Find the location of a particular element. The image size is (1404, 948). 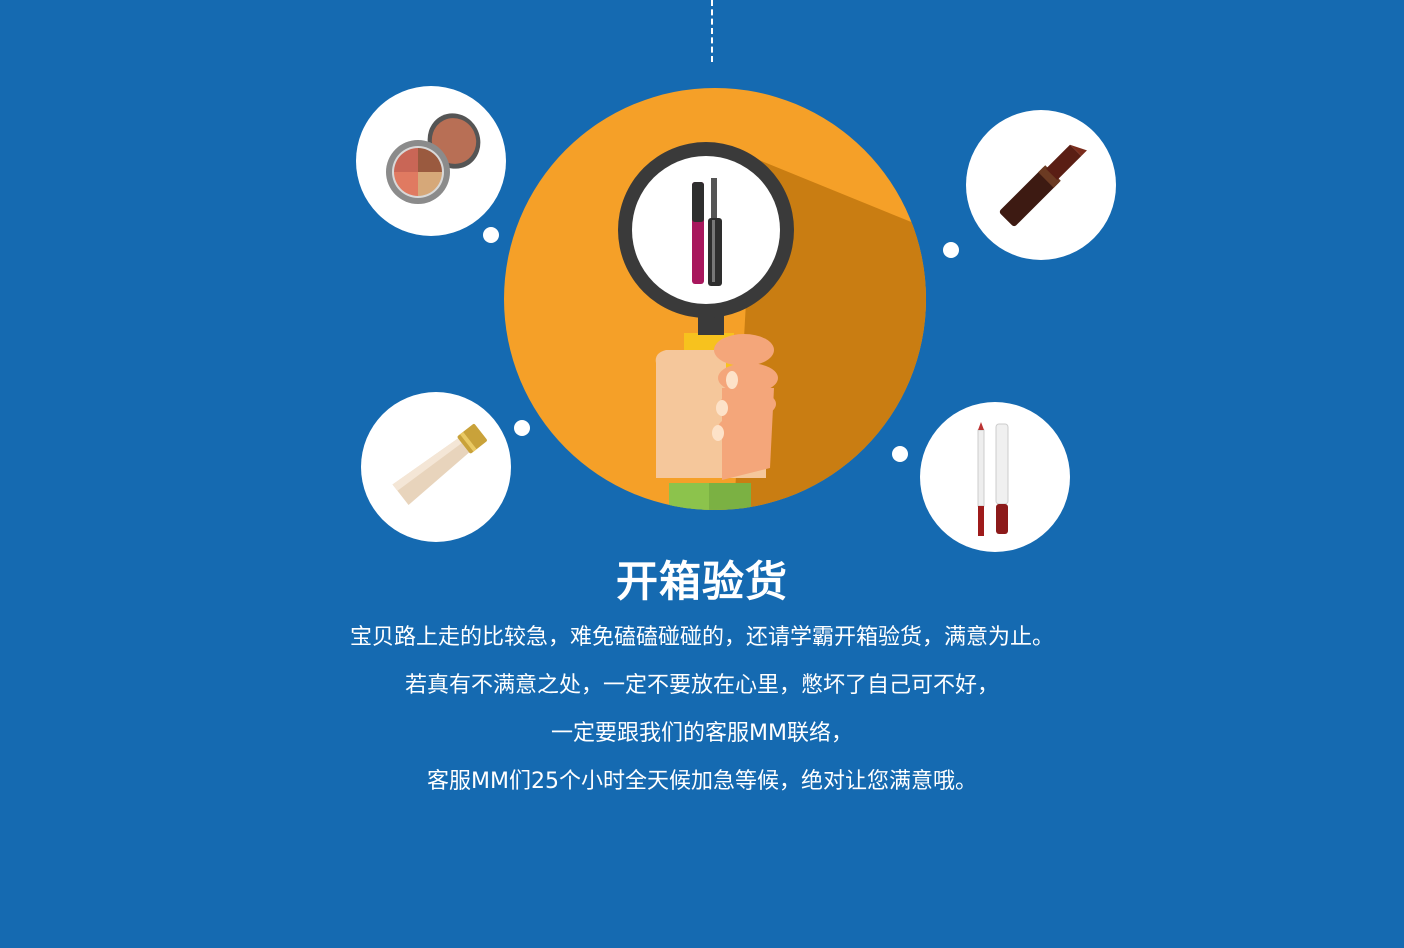

description-line: 一定要跟我们的客服MM联络， is located at coordinates (702, 733).